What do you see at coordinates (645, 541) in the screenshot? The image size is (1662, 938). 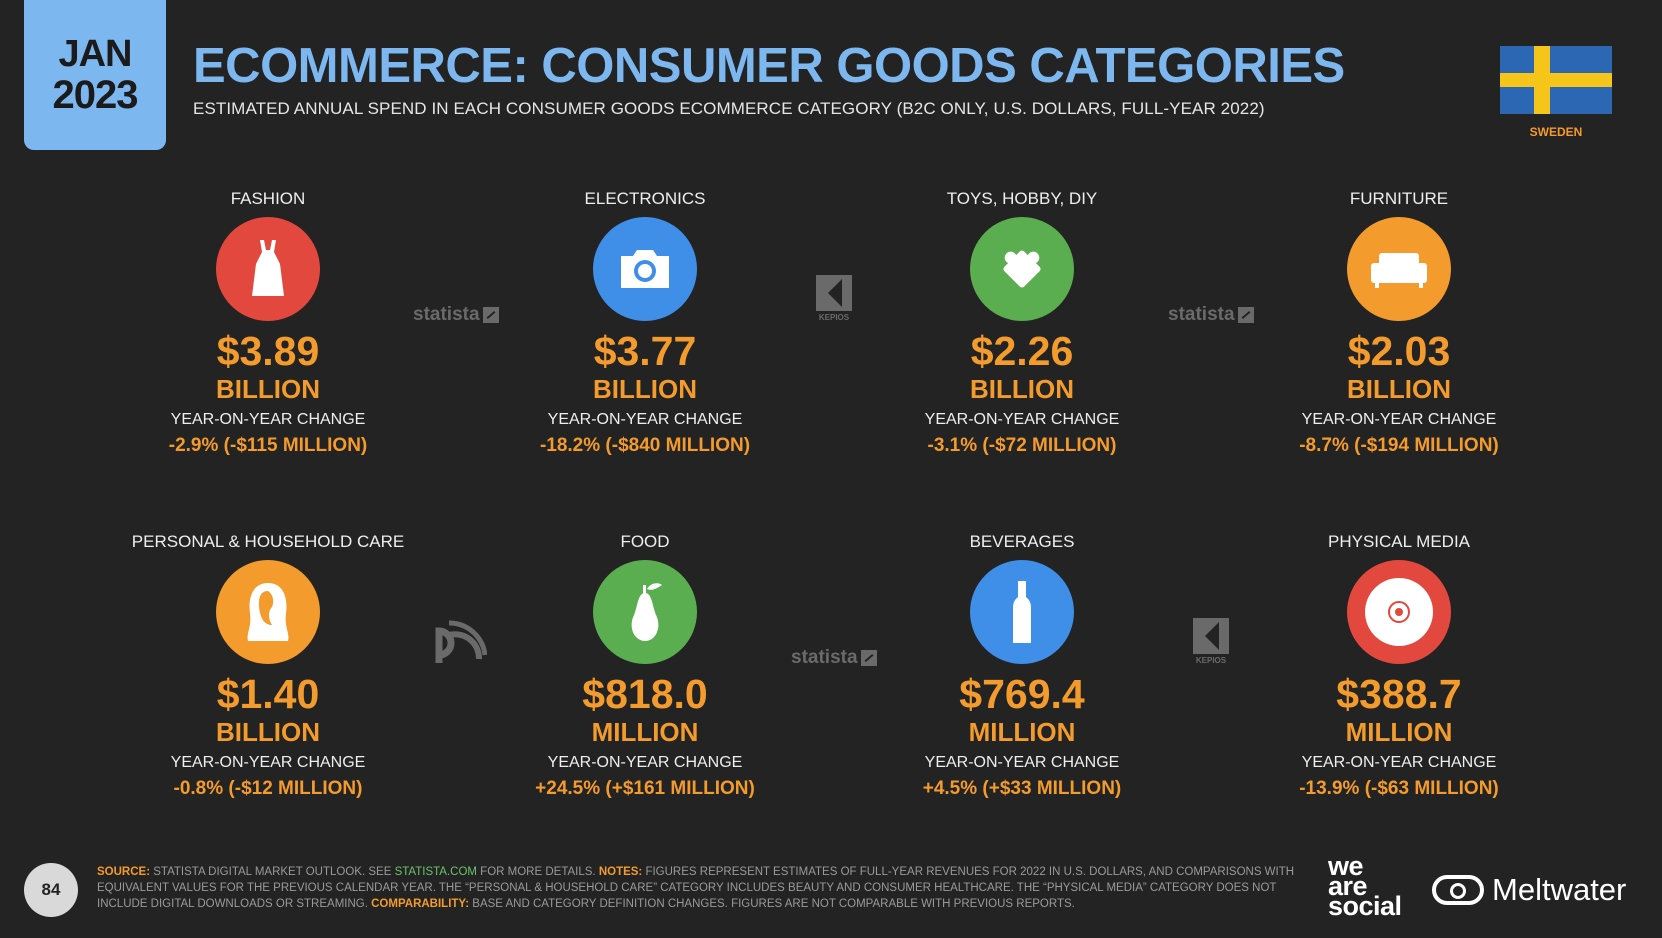 I see `category-name: FOOD` at bounding box center [645, 541].